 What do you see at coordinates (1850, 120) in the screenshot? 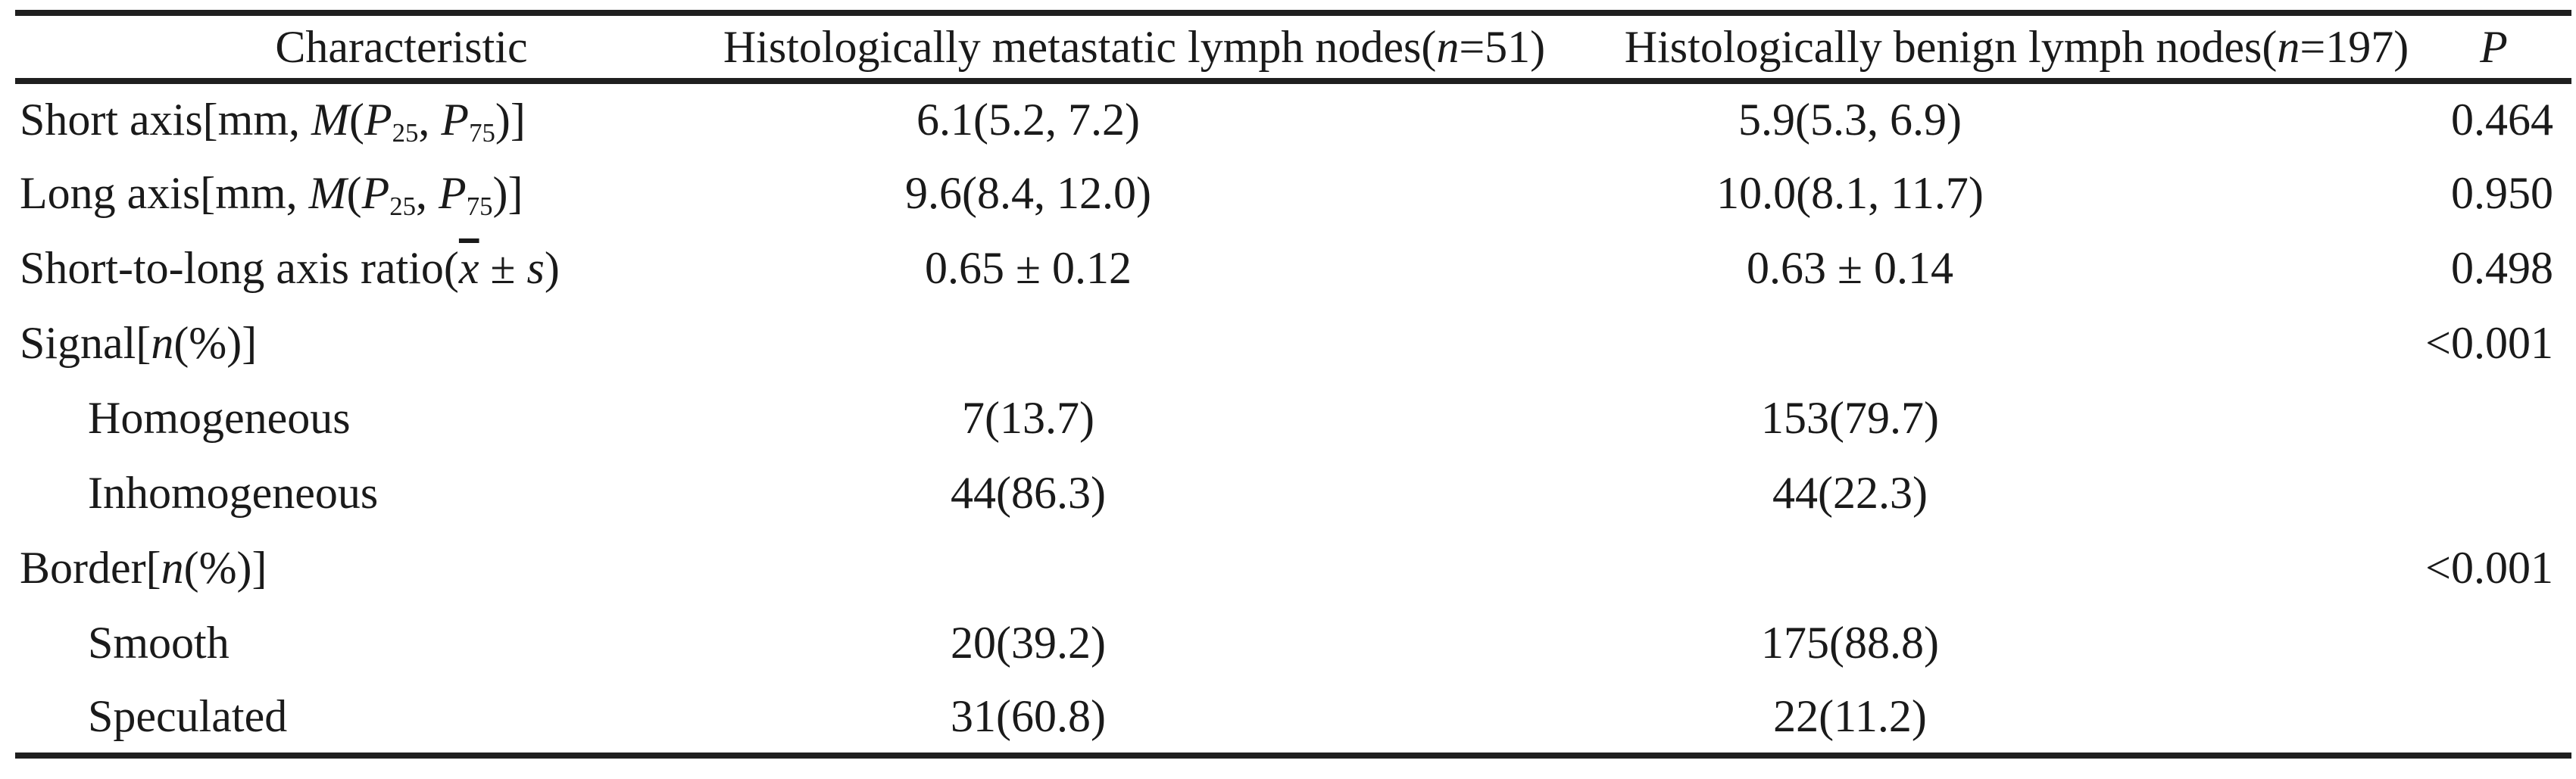
I see `cell-benign: 5.9(5.3, 6.9)` at bounding box center [1850, 120].